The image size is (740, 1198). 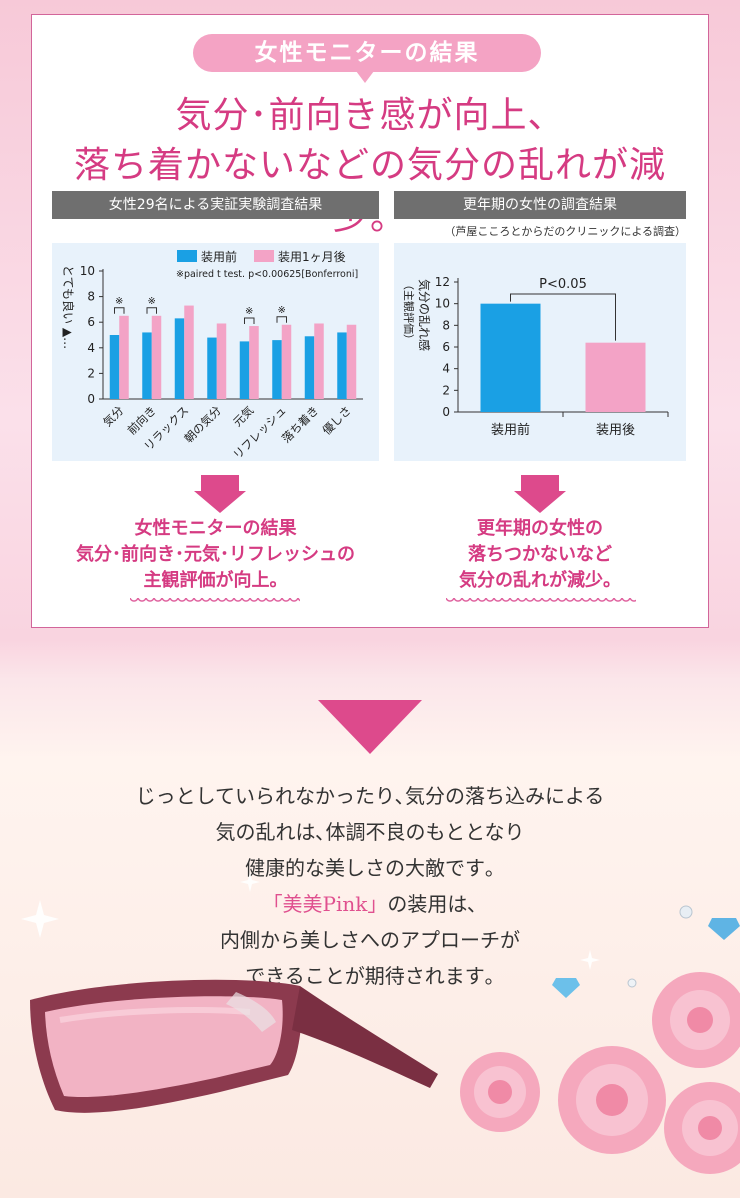 What do you see at coordinates (540, 205) in the screenshot?
I see `right-panel-title: 更年期の女性の調査結果` at bounding box center [540, 205].